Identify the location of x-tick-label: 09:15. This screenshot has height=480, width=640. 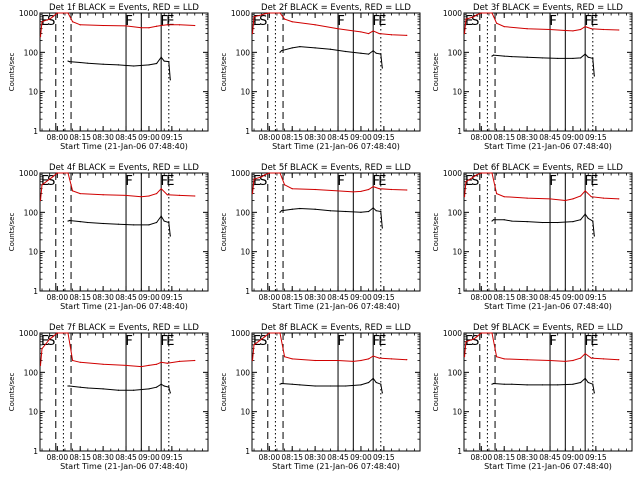
(172, 457).